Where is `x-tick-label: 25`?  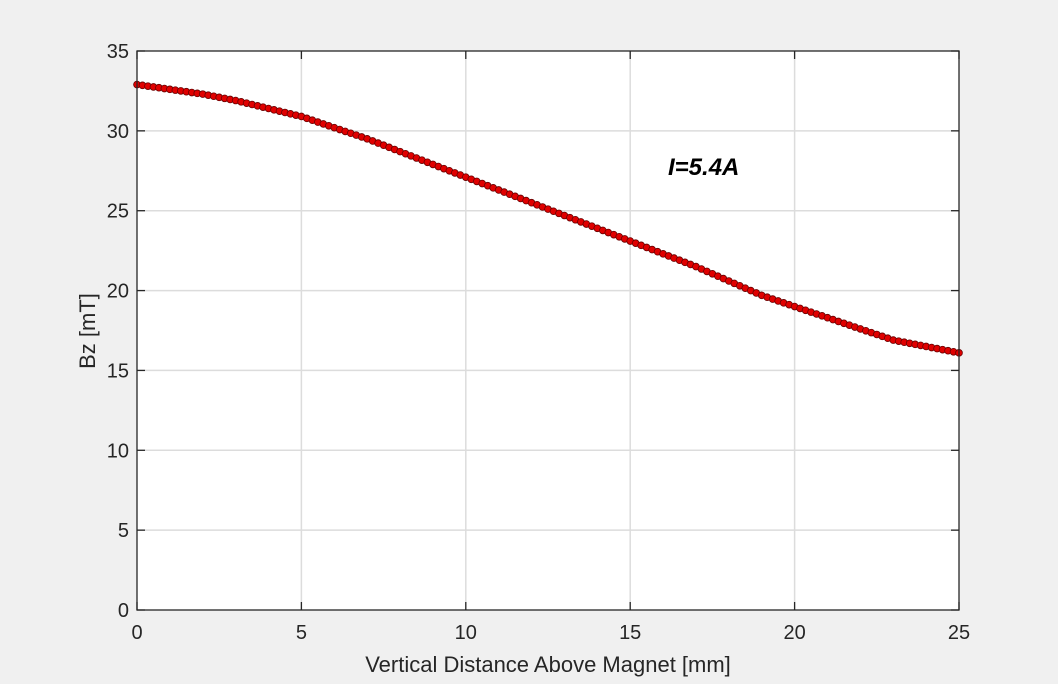
x-tick-label: 25 is located at coordinates (959, 633).